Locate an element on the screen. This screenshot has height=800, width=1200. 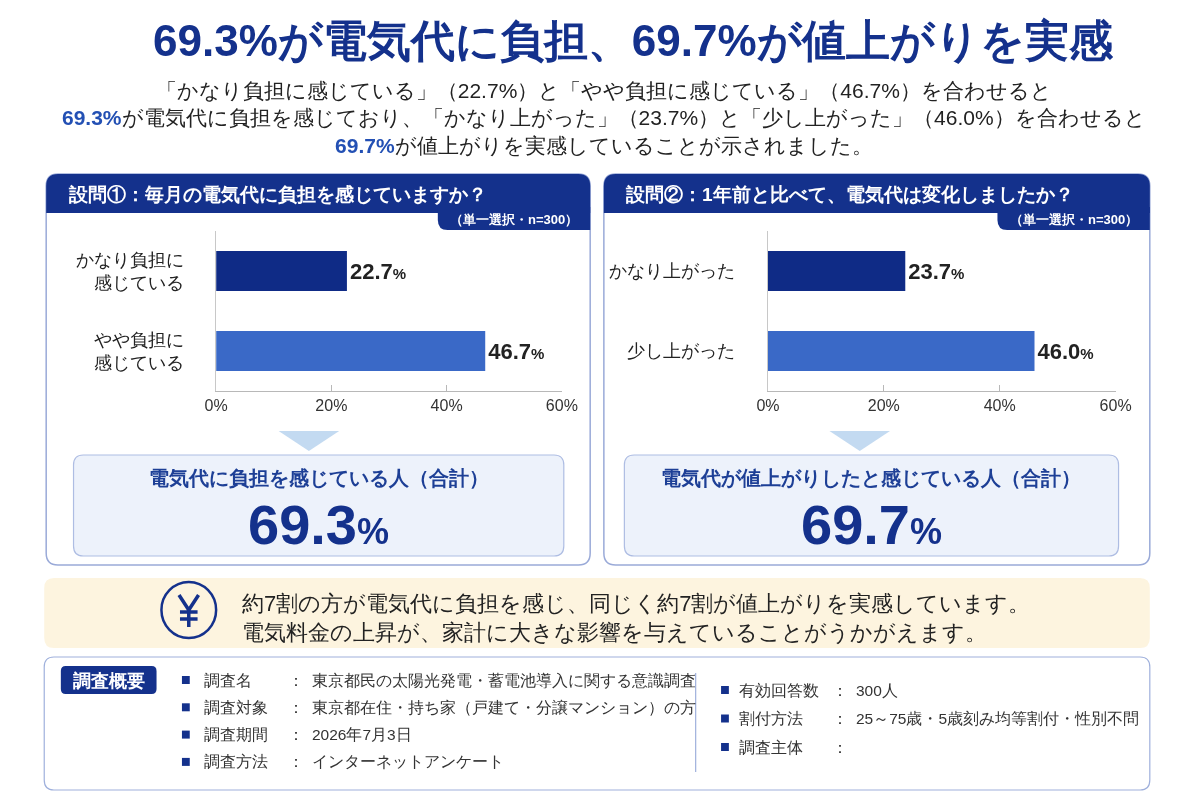
text: 「かなり負担に感じている」（22.7%）と「やや負担に感じている」（46.7%）を合わせると 69.3%が電気代に負担を感じており、「かなり上がった」（23.7%）と「少し上がった」（46.0%）を合わせると 69.7%が値上がりを実感していることが示されました。 is located at coordinates (604, 118).